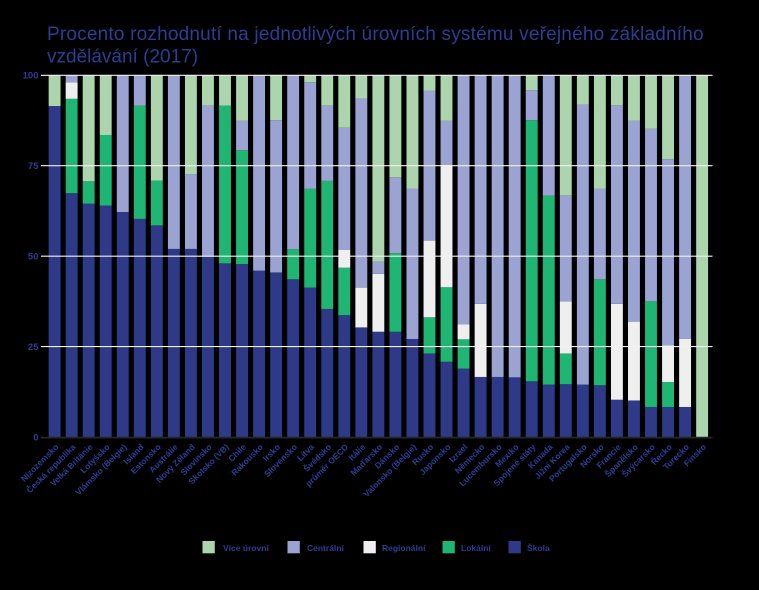 The width and height of the screenshot is (759, 590). Describe the element at coordinates (122, 57) in the screenshot. I see `svg-text: vzdělávání (2017)` at that location.